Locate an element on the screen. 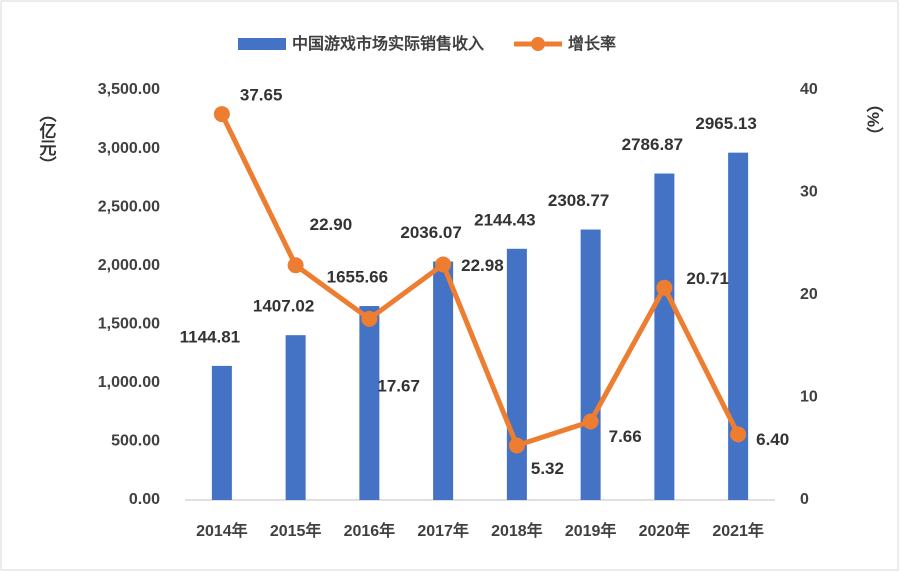  bar-value-label: 2144.43 is located at coordinates (504, 219).